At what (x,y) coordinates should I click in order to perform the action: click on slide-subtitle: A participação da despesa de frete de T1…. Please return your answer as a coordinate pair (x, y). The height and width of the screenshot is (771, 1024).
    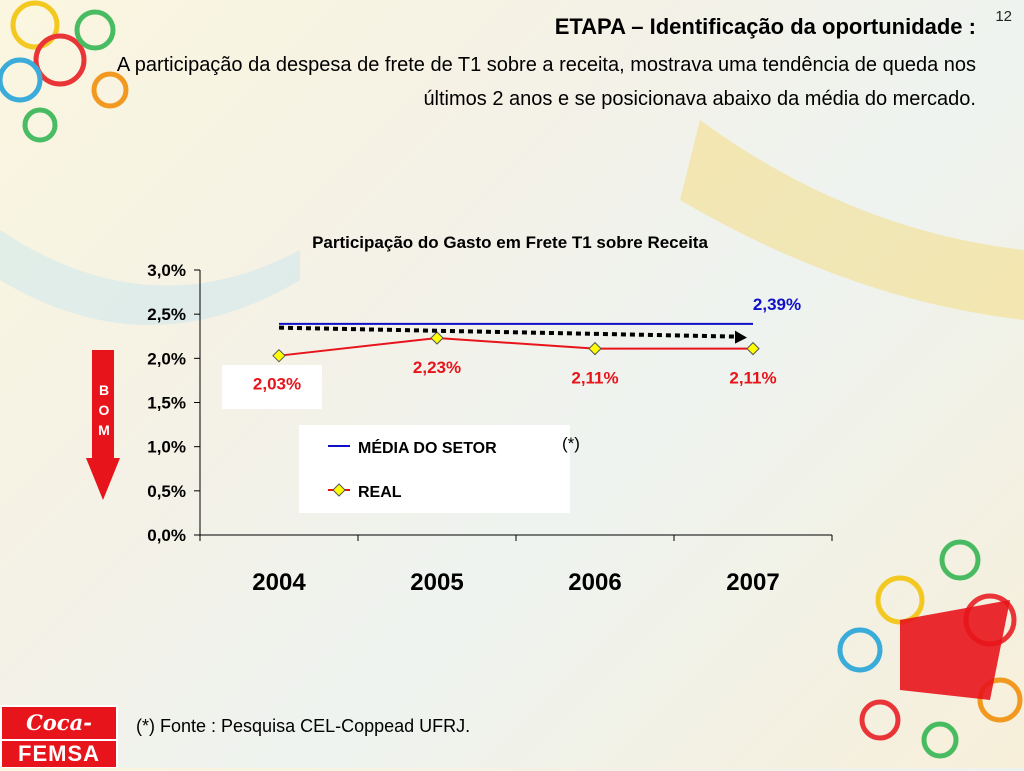
    Looking at the image, I should click on (546, 82).